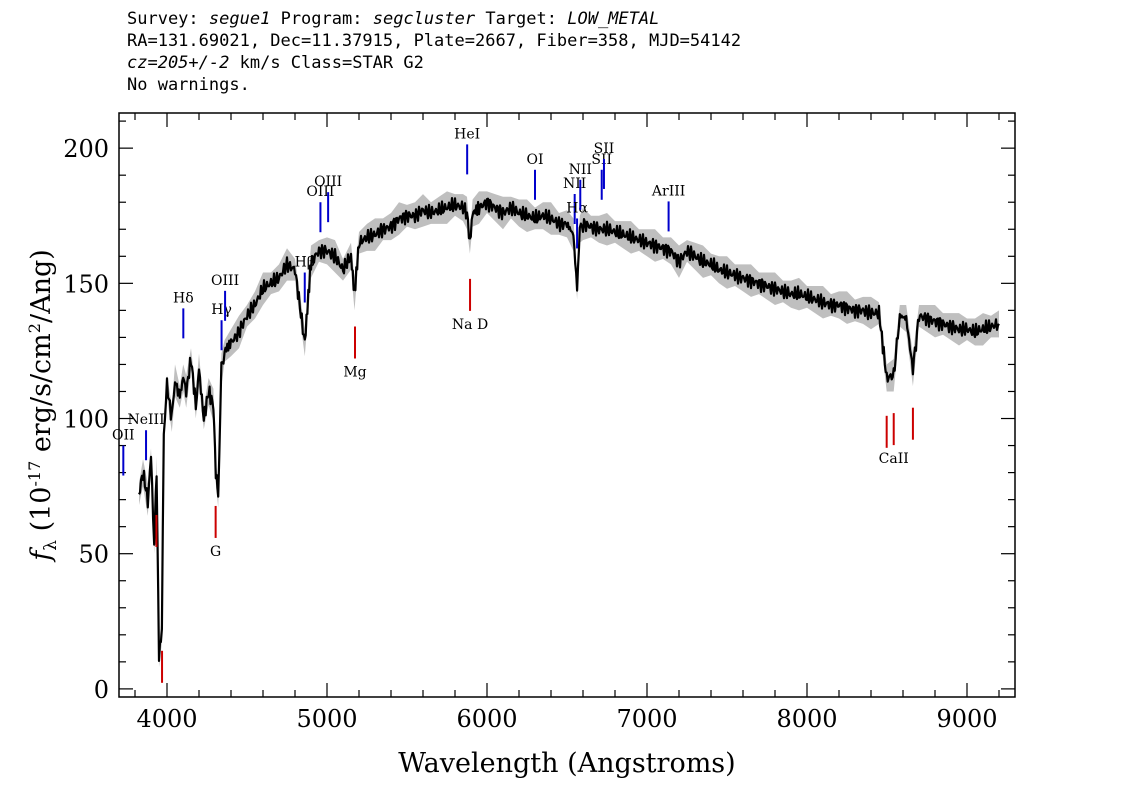 This screenshot has width=1134, height=810. Describe the element at coordinates (352, 63) in the screenshot. I see `class-text: Class=STAR G2` at that location.